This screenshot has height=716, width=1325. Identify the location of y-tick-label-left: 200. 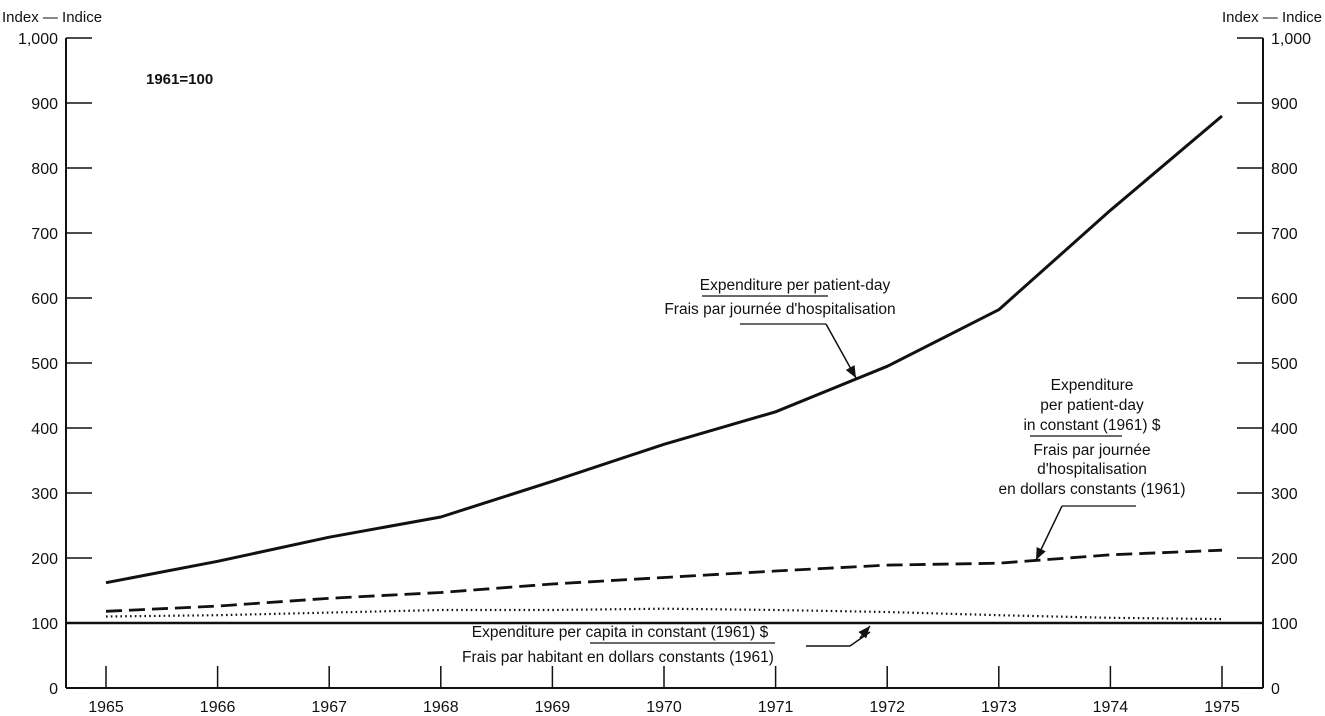
(44, 559).